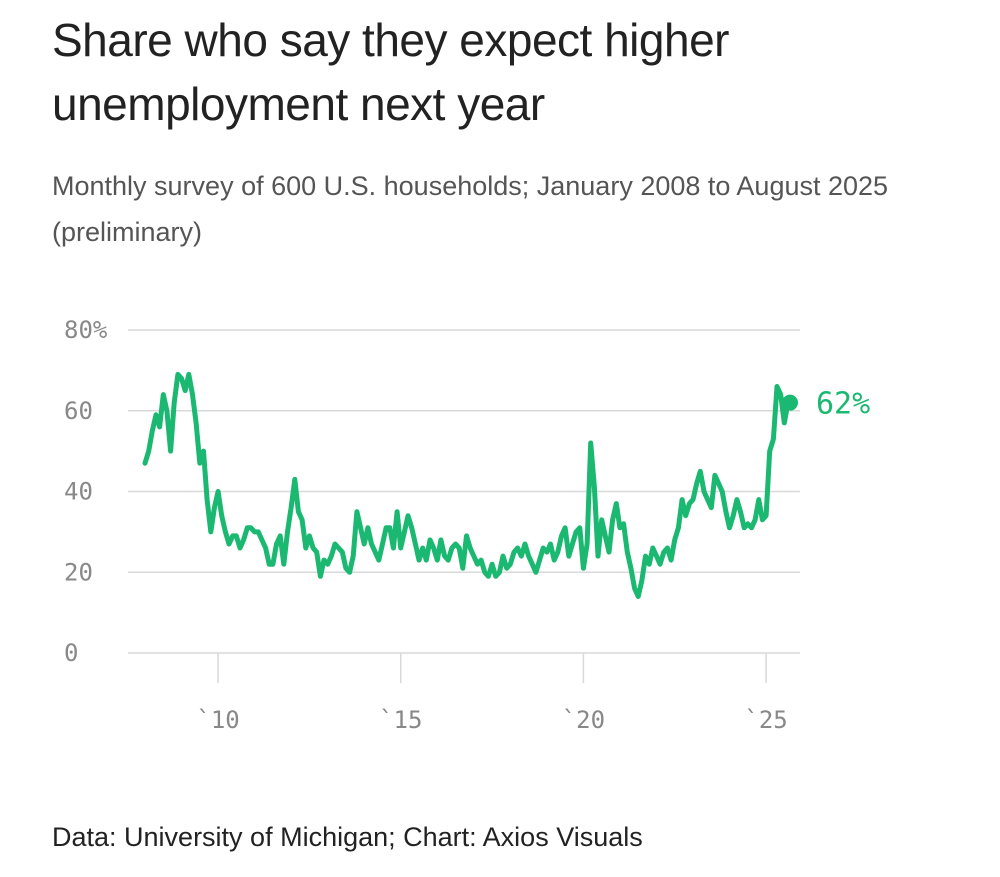 This screenshot has width=1000, height=877. What do you see at coordinates (492, 693) in the screenshot?
I see `x-axis-ticks: `10 `15 `20 `25` at bounding box center [492, 693].